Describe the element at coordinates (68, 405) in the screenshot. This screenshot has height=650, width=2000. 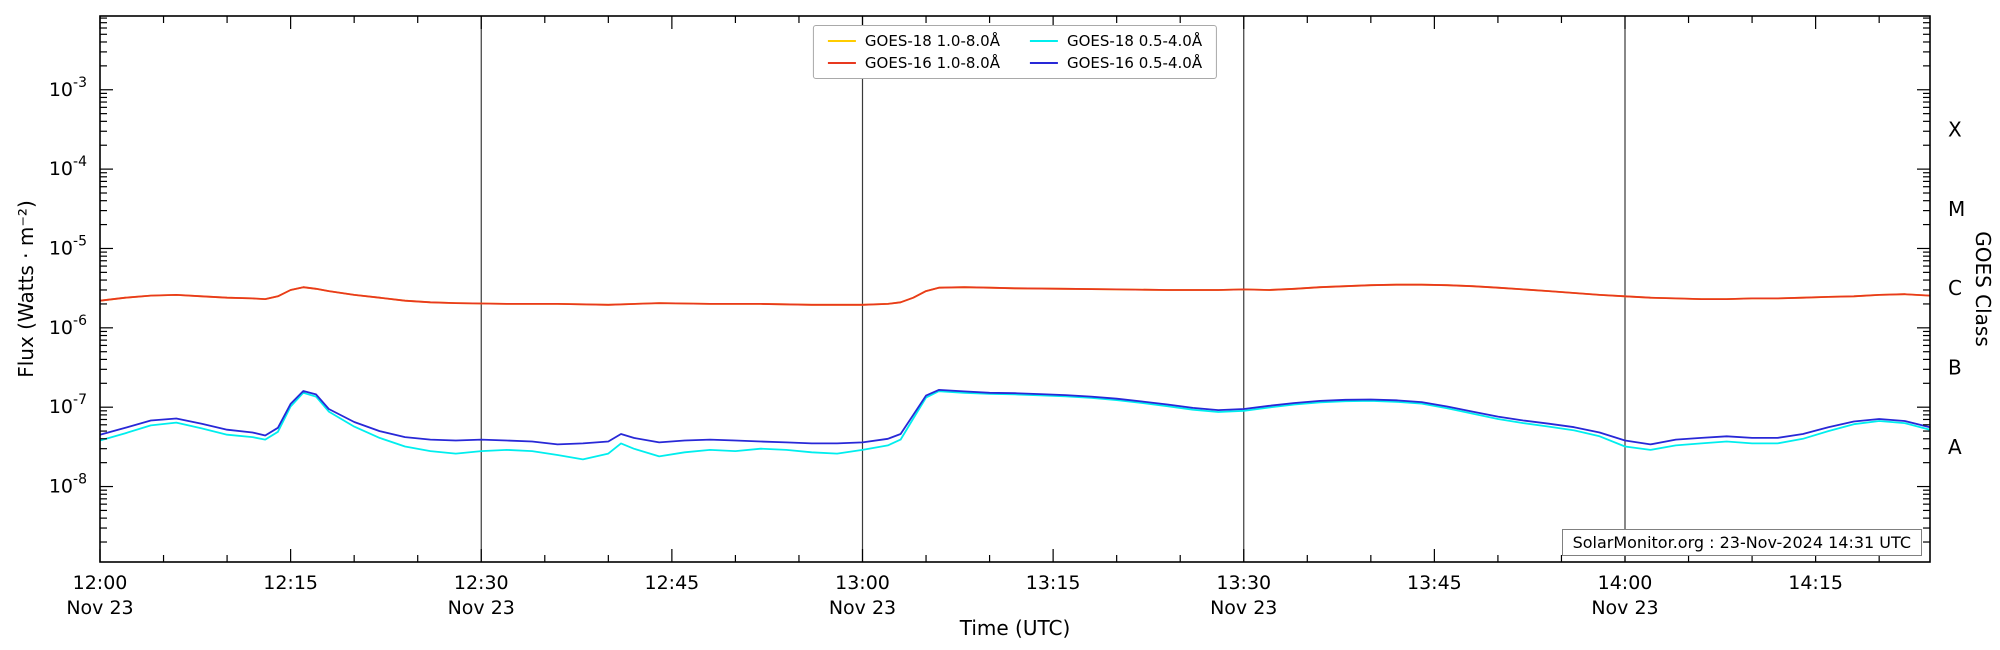
I see `y-tick-label: 10⁻⁷` at that location.